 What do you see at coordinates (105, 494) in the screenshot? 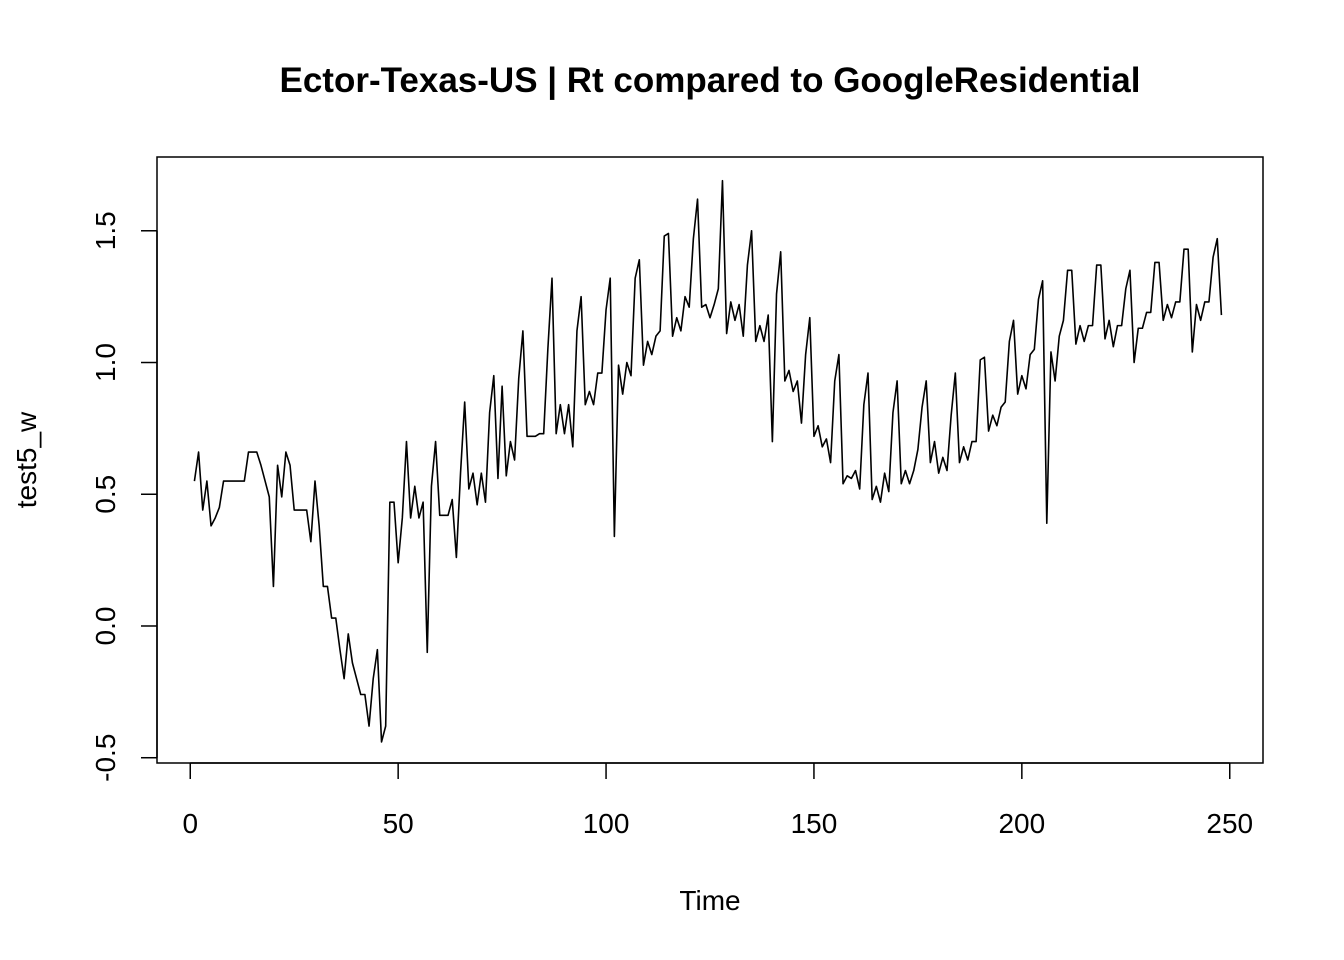
I see `y-tick-label: 0.5` at bounding box center [105, 494].